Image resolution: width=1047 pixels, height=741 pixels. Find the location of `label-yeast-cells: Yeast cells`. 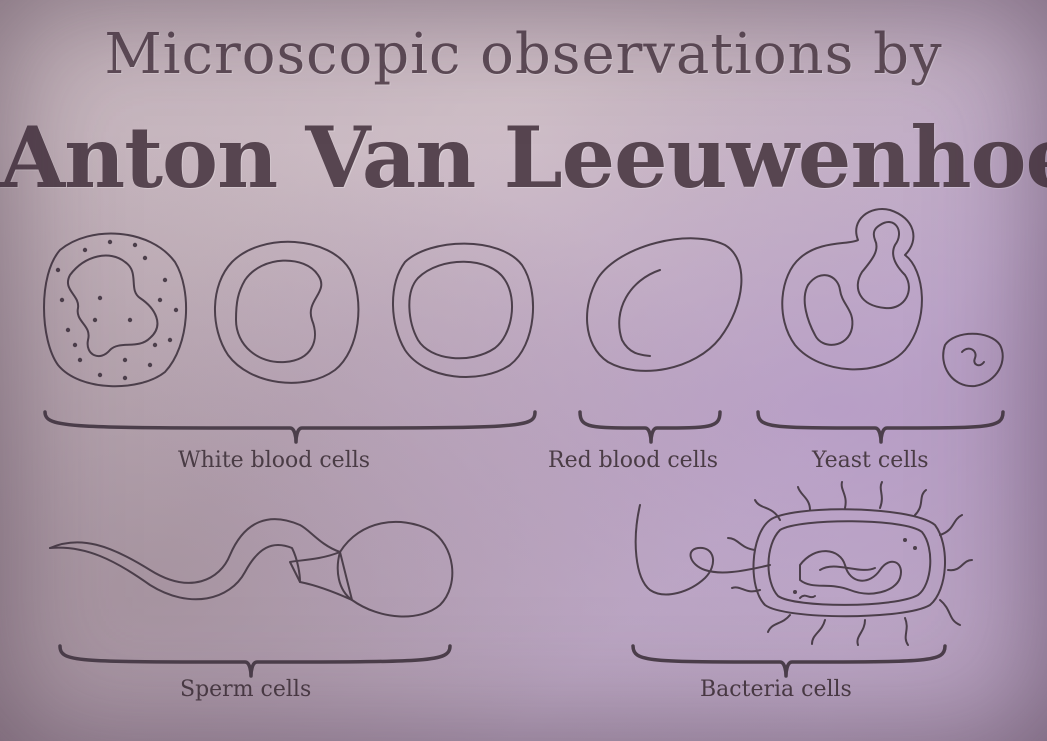

label-yeast-cells: Yeast cells is located at coordinates (870, 460).